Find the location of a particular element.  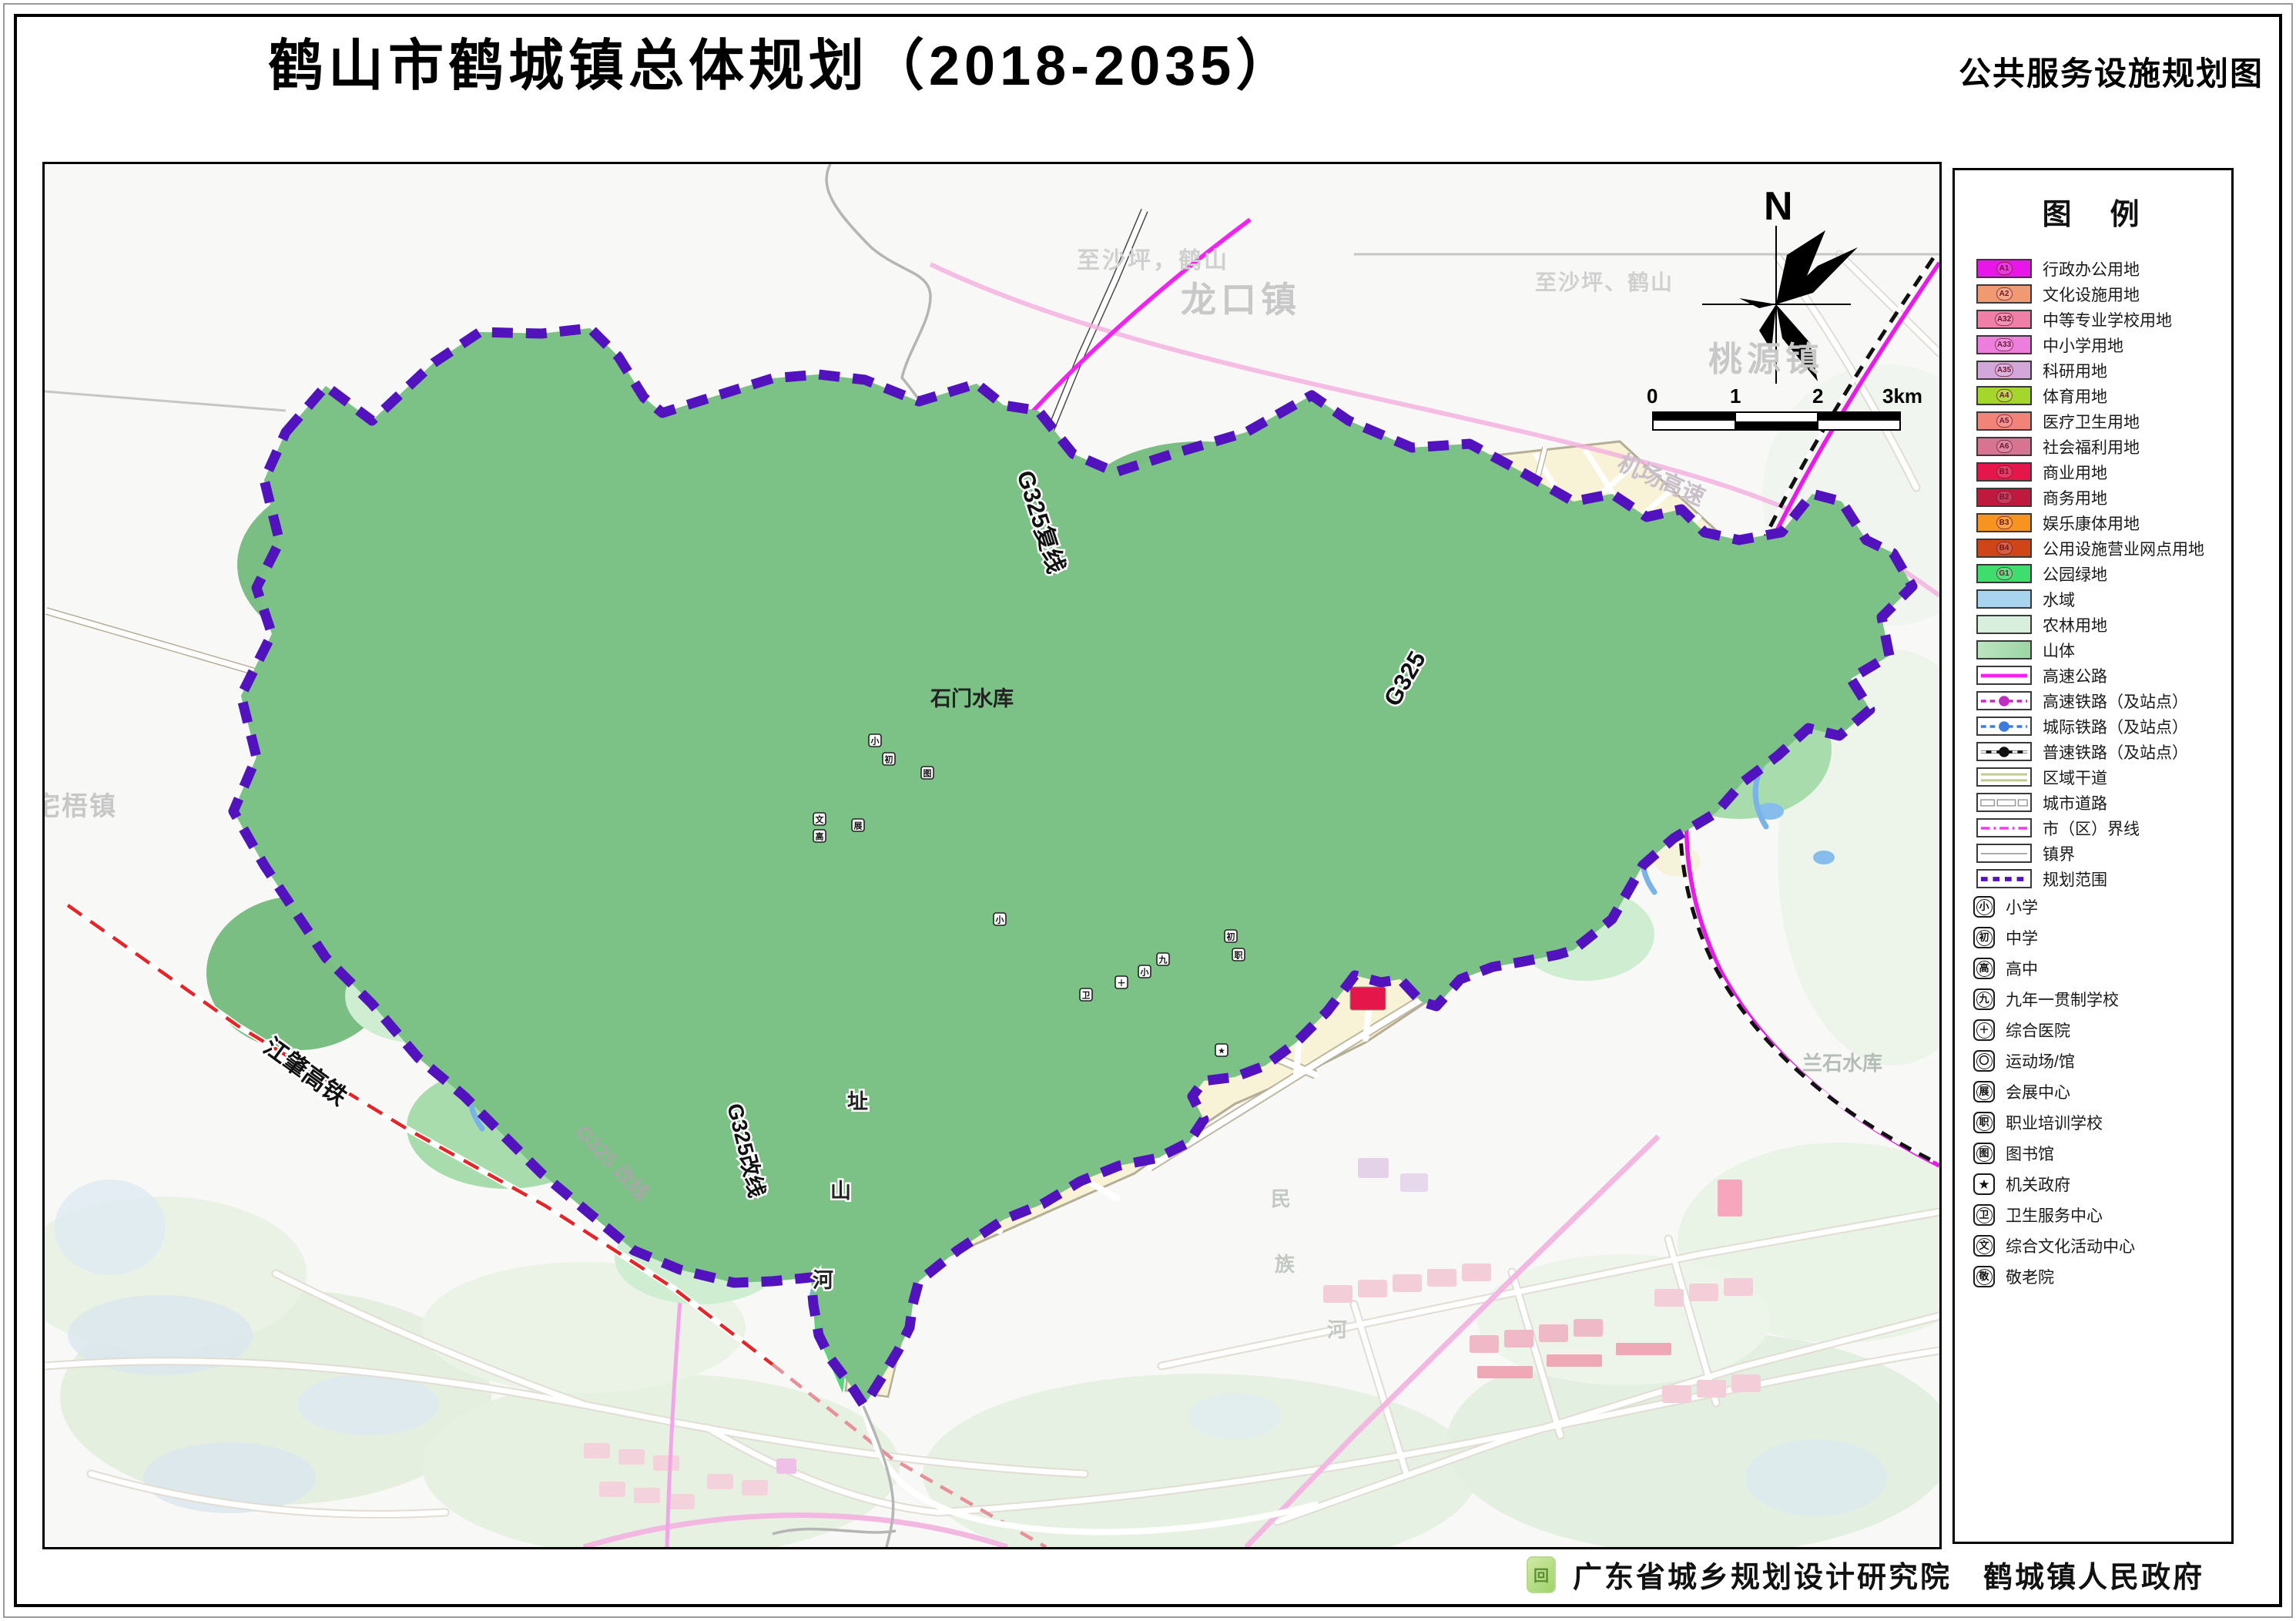

facility-marker-3: 文 is located at coordinates (819, 819).